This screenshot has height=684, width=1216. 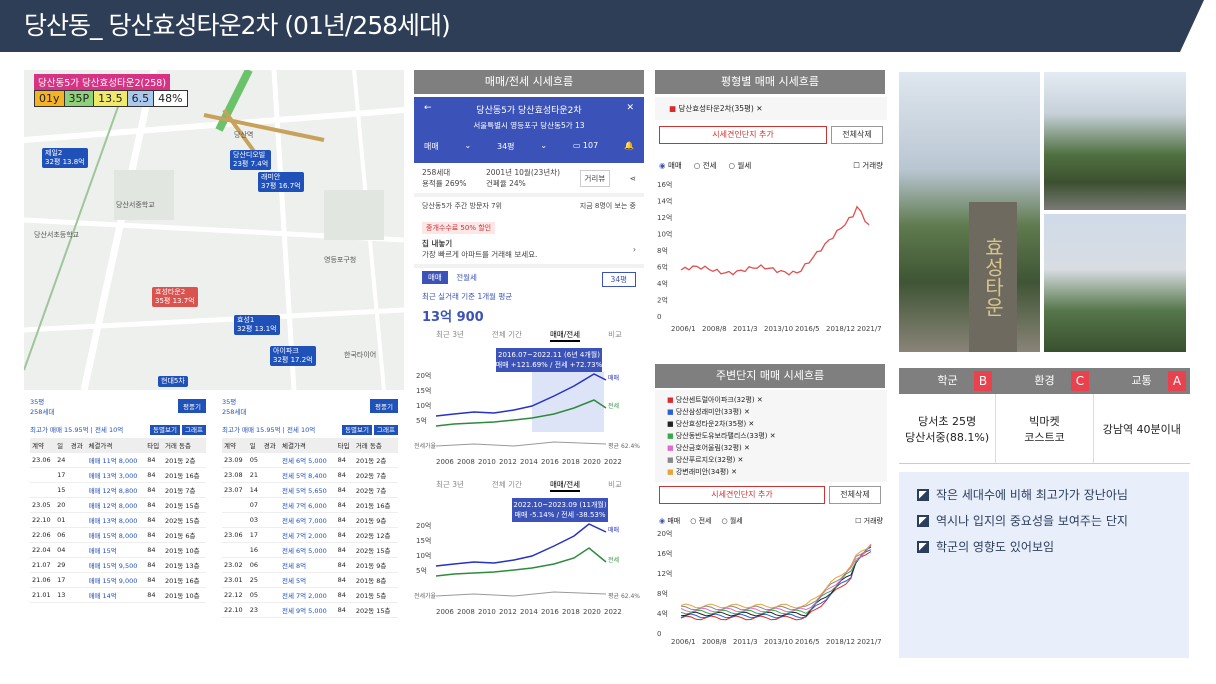 What do you see at coordinates (1080, 381) in the screenshot?
I see `environment-grade-badge: C` at bounding box center [1080, 381].